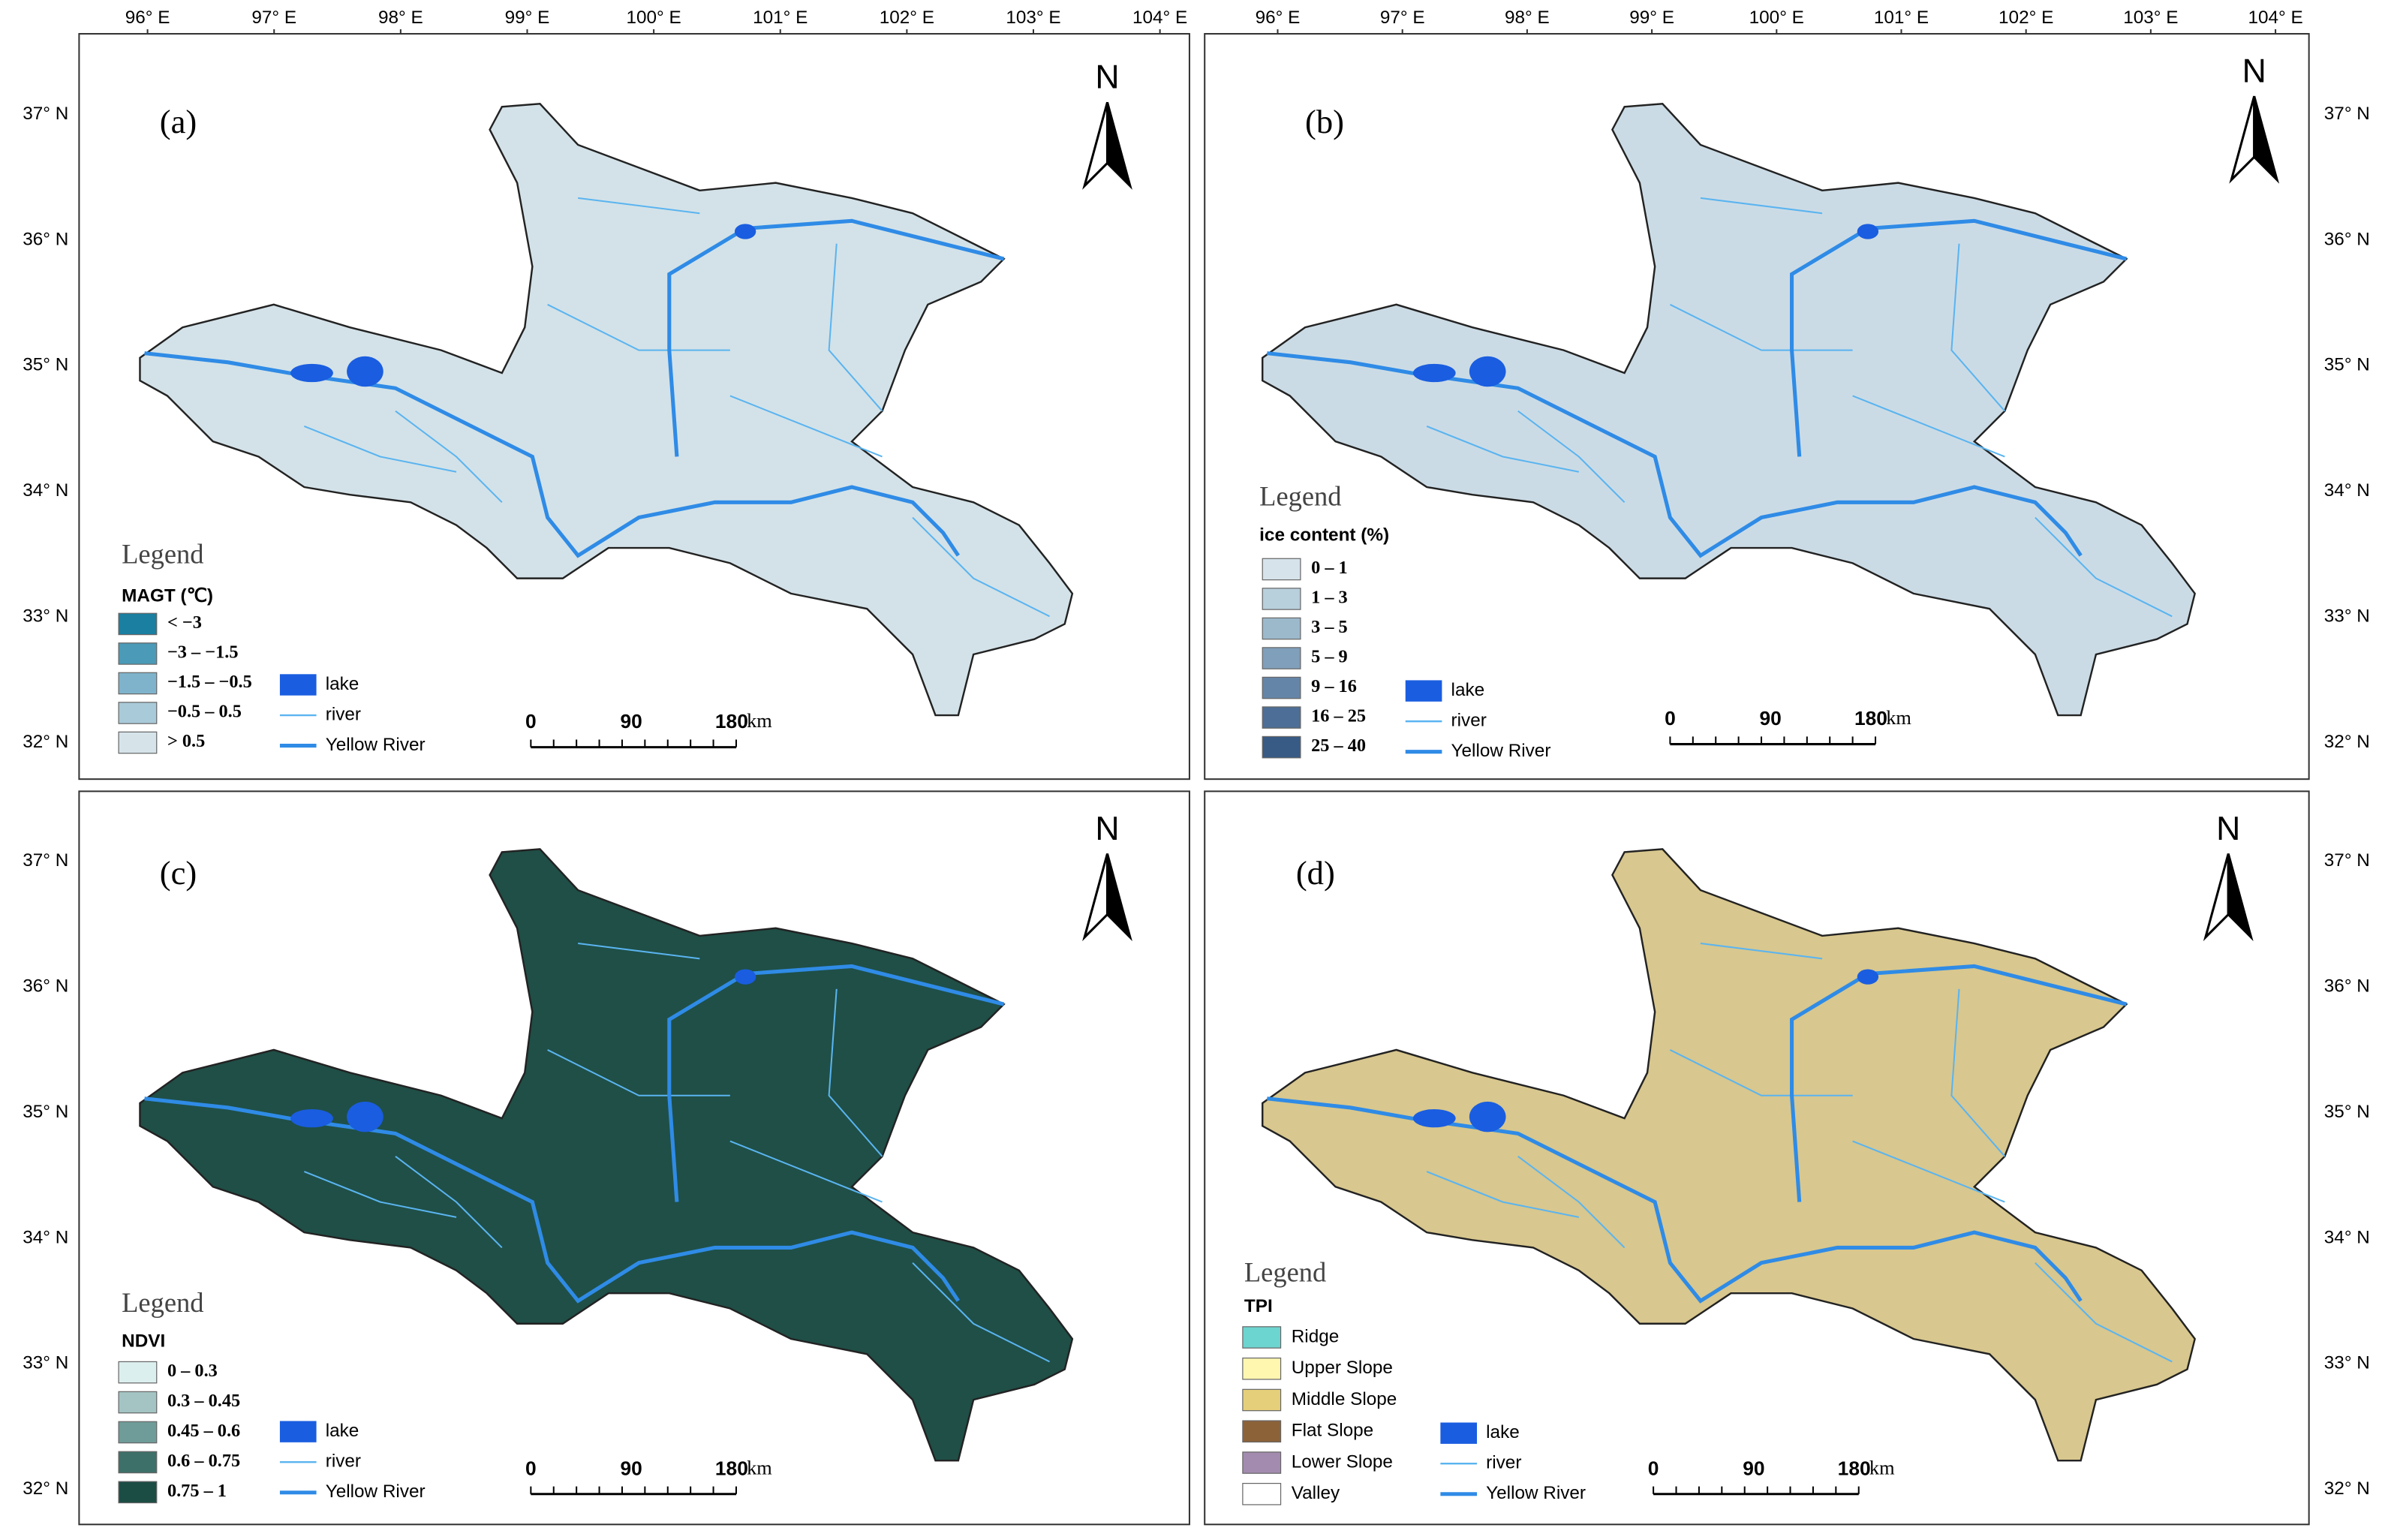 Image resolution: width=2385 pixels, height=1540 pixels. Describe the element at coordinates (179, 121) in the screenshot. I see `panel-label: (a)` at that location.